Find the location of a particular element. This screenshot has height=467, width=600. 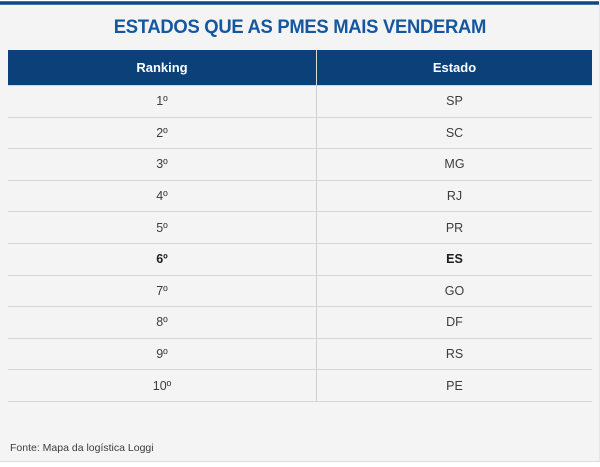

title-bar: ESTADOS QUE AS PMES MAIS VENDERAM is located at coordinates (299, 27).